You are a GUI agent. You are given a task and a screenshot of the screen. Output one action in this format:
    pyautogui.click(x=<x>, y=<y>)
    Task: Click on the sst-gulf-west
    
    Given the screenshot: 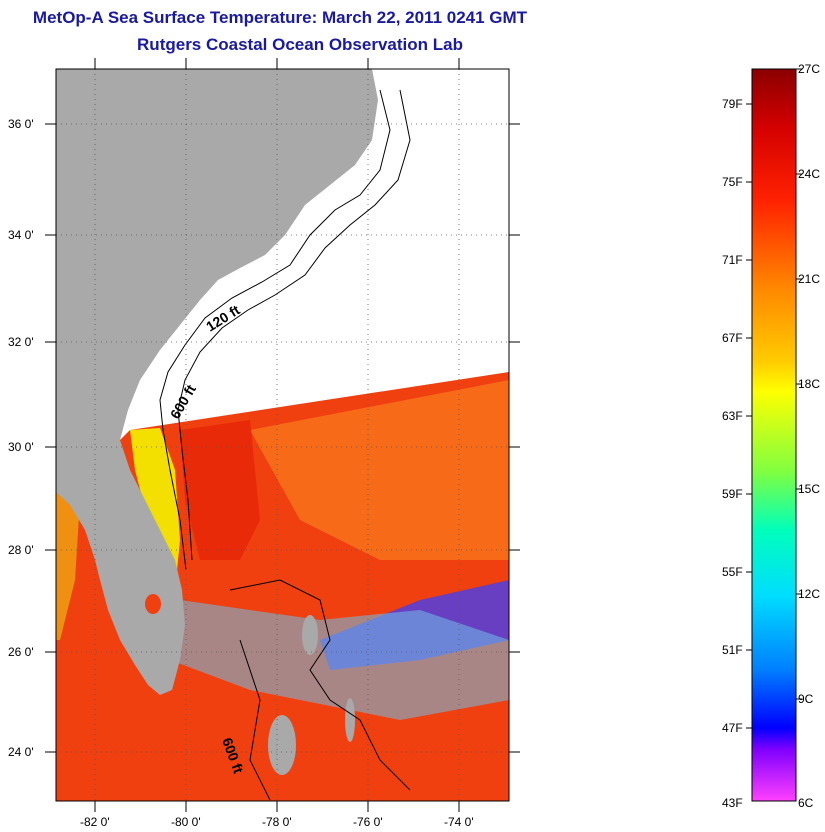 What is the action you would take?
    pyautogui.click(x=68, y=565)
    